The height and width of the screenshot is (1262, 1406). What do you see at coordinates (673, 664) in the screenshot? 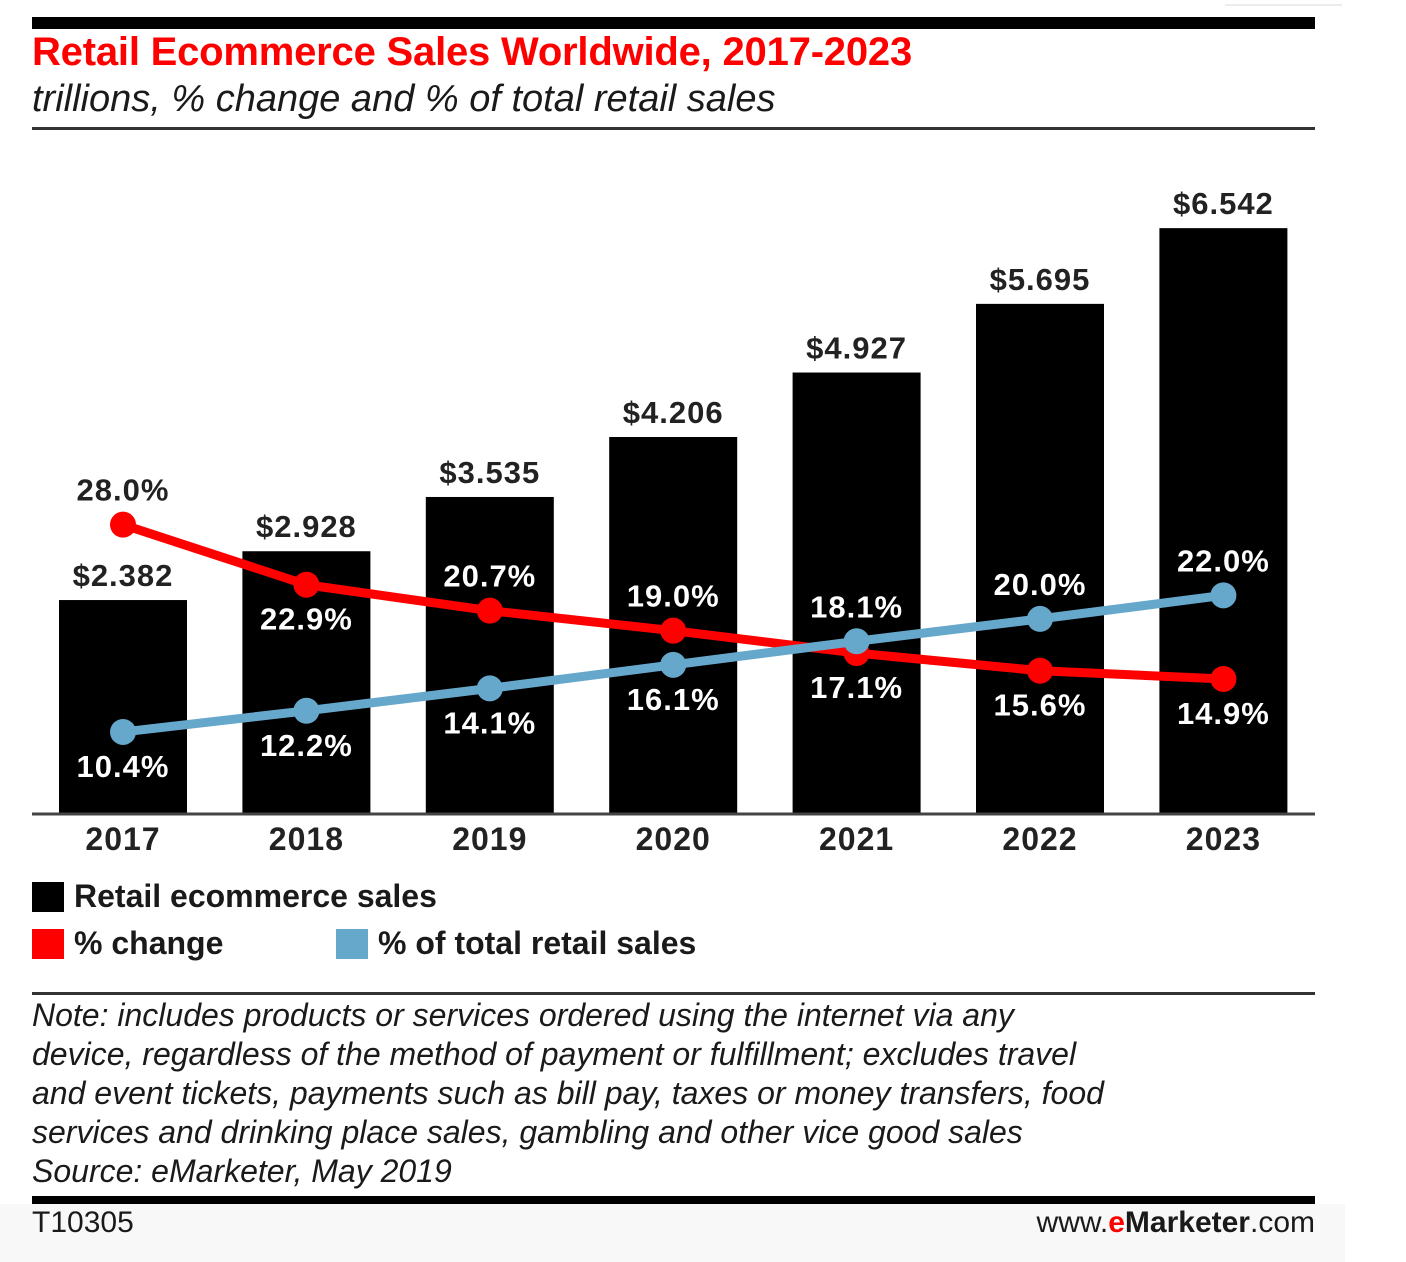
I see `pct-total-point-2020` at bounding box center [673, 664].